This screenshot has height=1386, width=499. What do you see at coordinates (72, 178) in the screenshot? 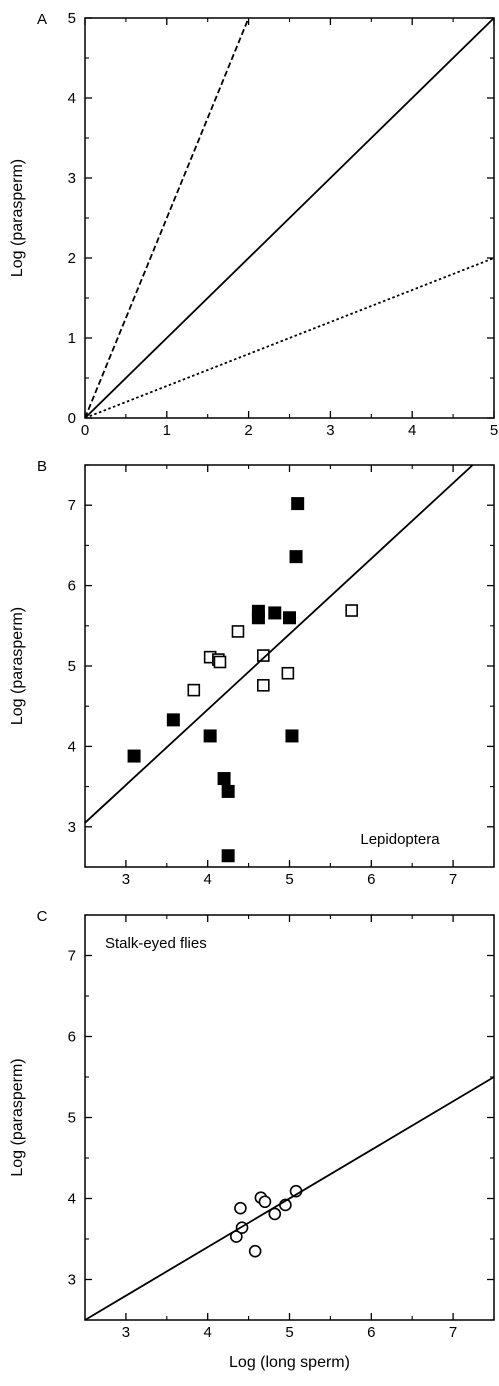
I see `panel-a-ytick-label: 3` at bounding box center [72, 178].